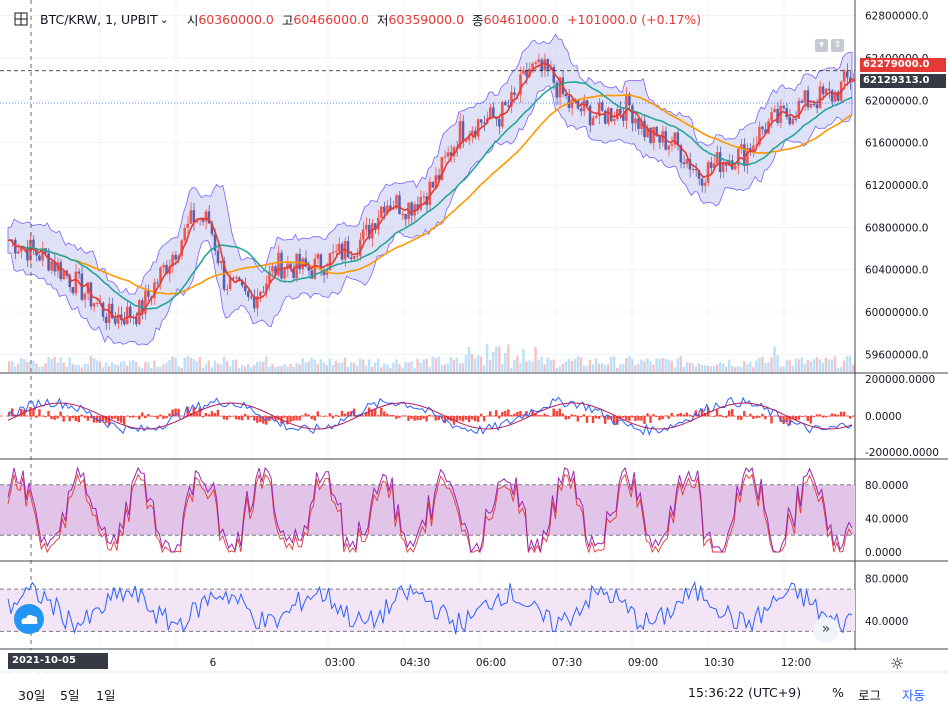  I want to click on clock-display: 15:36:22 (UTC+9), so click(745, 692).